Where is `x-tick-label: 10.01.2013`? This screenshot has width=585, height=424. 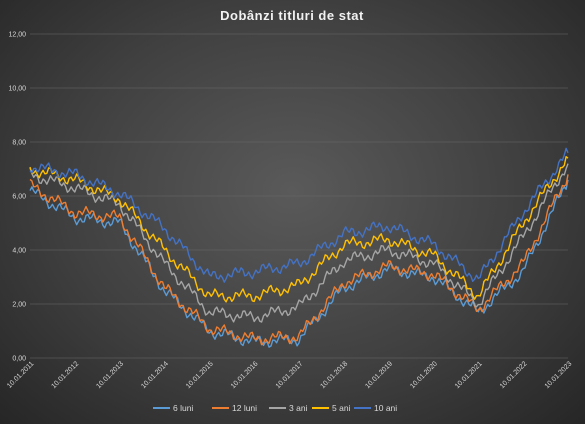
x-tick-label: 10.01.2013 is located at coordinates (110, 375).